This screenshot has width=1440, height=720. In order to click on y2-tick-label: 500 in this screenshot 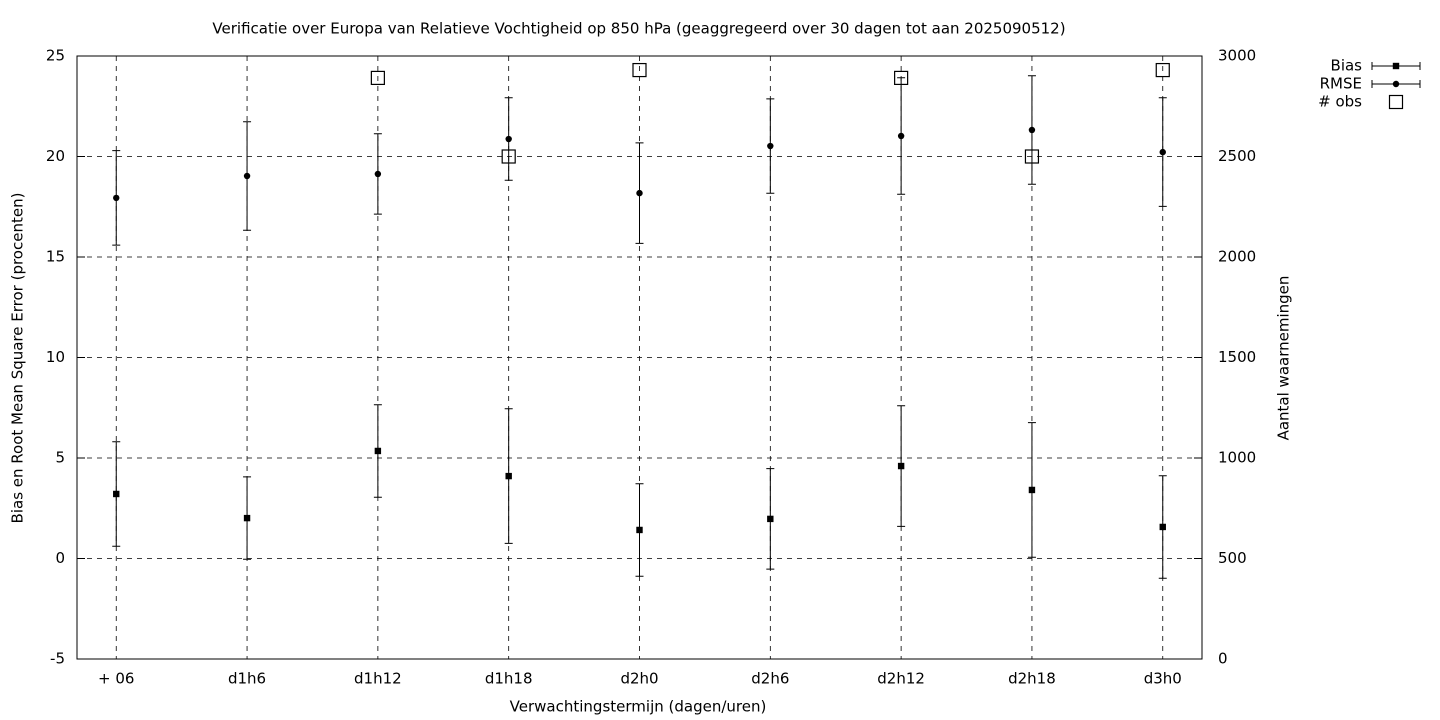, I will do `click(1232, 558)`.